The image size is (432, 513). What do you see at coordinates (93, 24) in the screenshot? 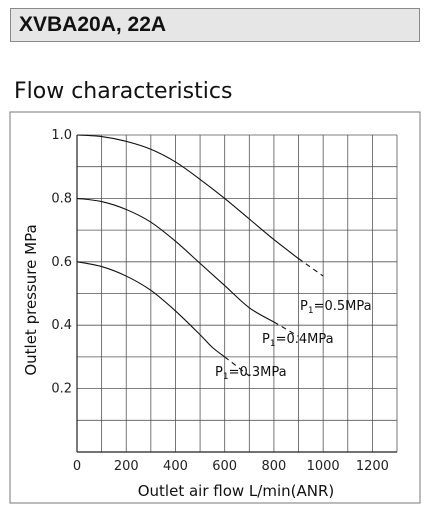
I see `header-title: XVBA20A, 22A` at bounding box center [93, 24].